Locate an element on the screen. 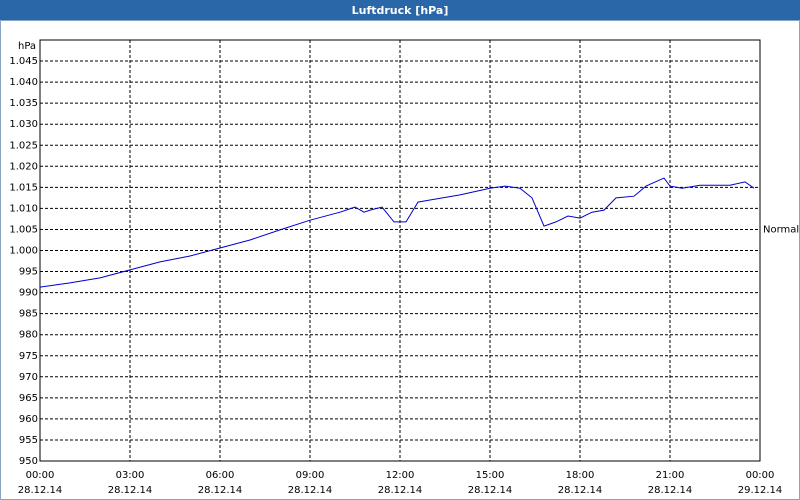 The image size is (800, 500). y-tick-label: 1.030 is located at coordinates (23, 124).